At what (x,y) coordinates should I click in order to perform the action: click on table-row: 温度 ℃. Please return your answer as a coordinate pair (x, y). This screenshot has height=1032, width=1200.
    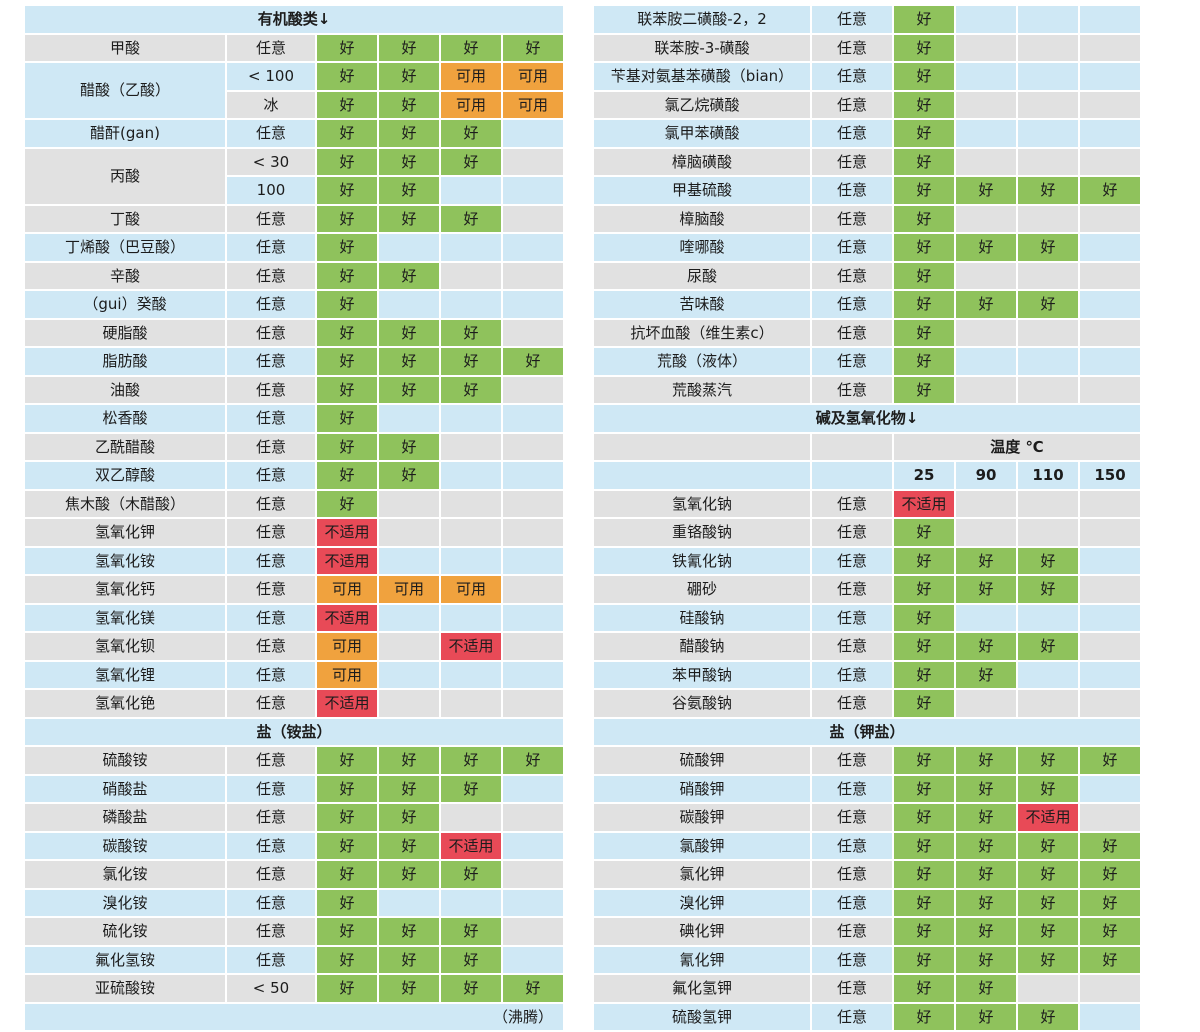
    Looking at the image, I should click on (867, 446).